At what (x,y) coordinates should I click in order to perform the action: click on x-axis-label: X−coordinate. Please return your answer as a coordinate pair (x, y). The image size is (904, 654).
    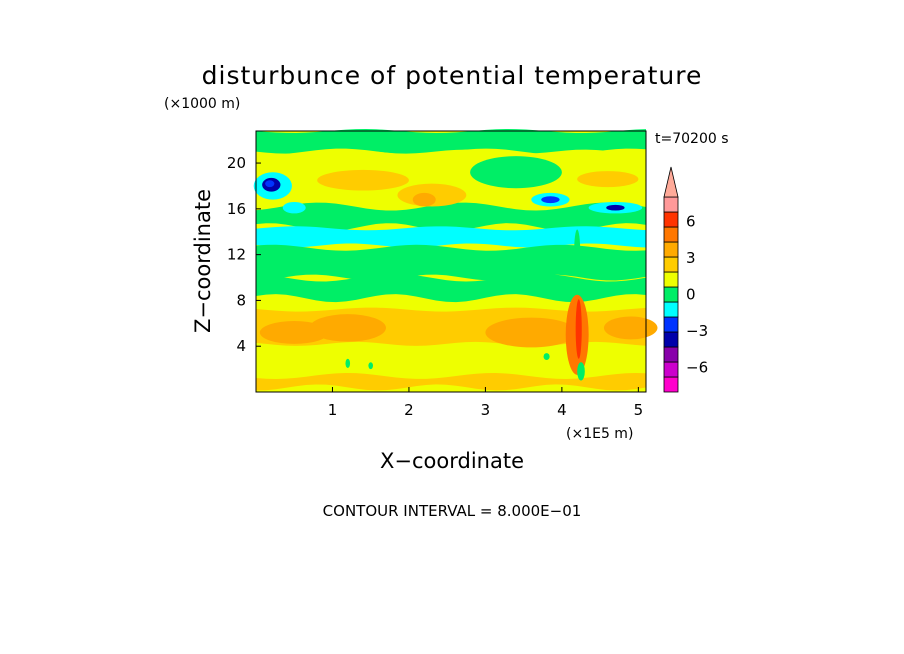
    Looking at the image, I should click on (452, 461).